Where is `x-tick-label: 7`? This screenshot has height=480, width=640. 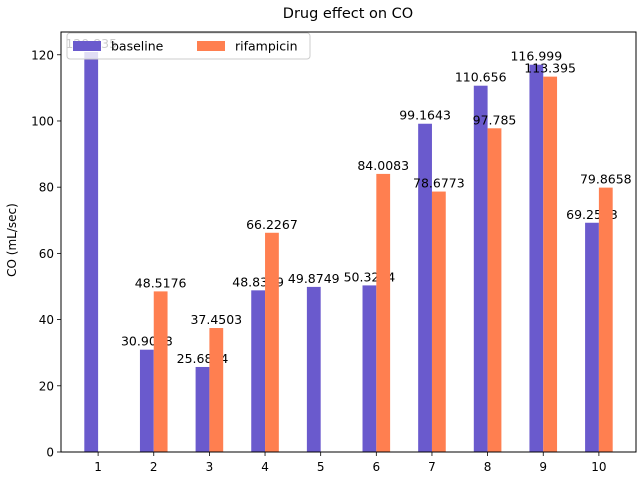
x-tick-label: 7 is located at coordinates (432, 467).